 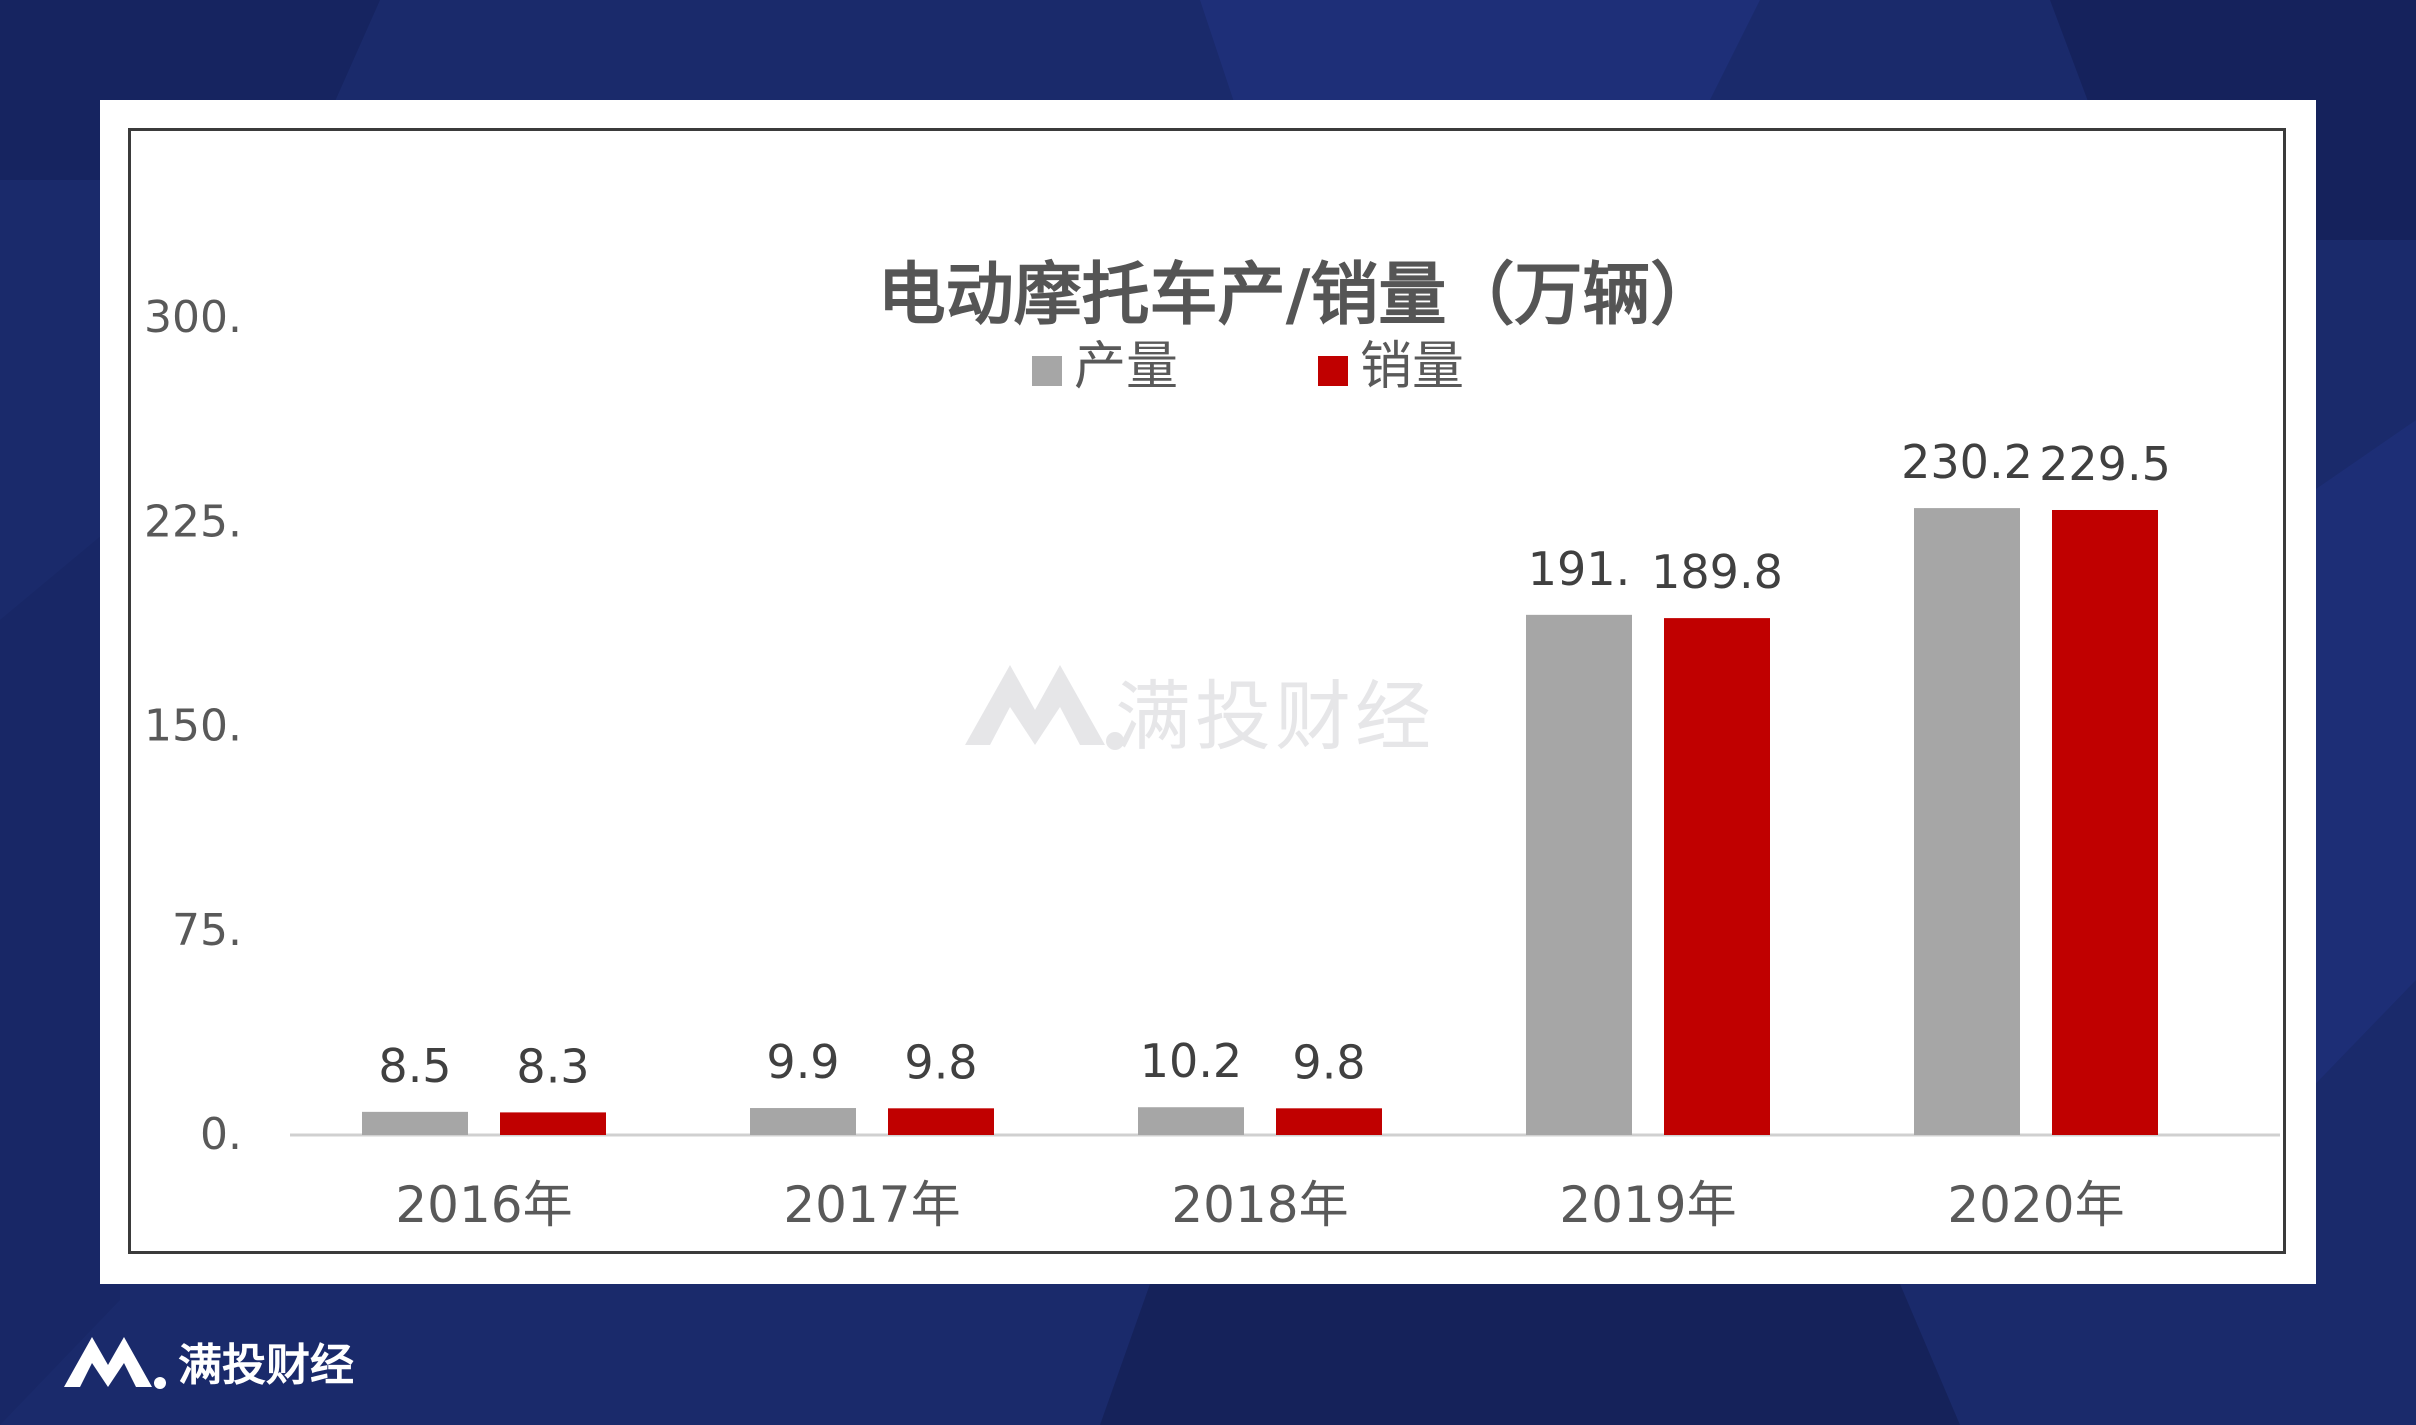 I want to click on x-tick-label: 2020年, so click(x=2035, y=1205).